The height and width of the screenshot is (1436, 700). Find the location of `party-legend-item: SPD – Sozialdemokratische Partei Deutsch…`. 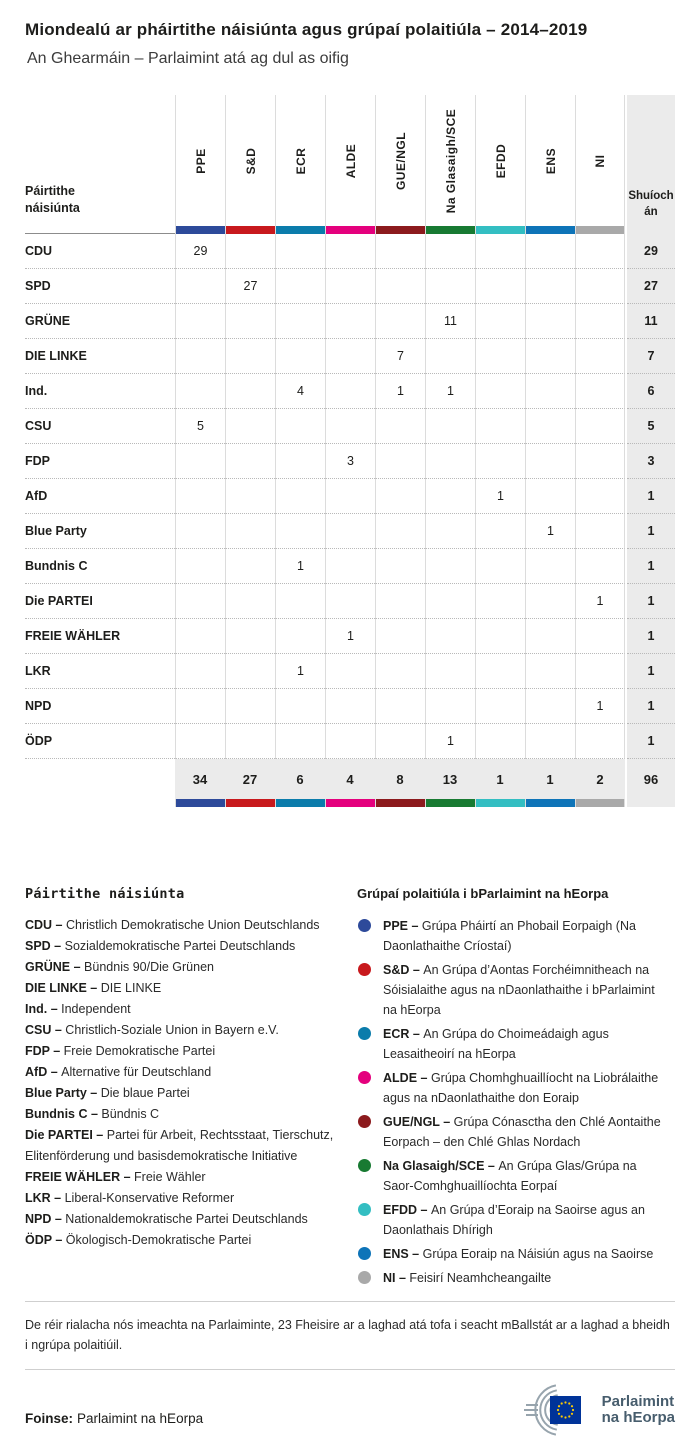

party-legend-item: SPD – Sozialdemokratische Partei Deutsch… is located at coordinates (184, 946).